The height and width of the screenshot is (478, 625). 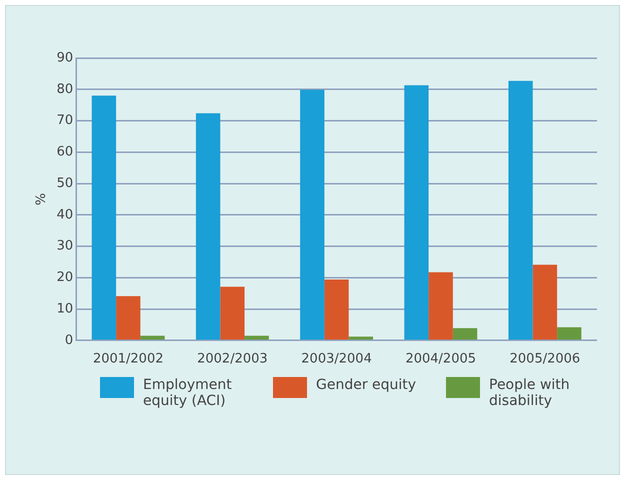 I want to click on y-tick-label: 20, so click(x=65, y=278).